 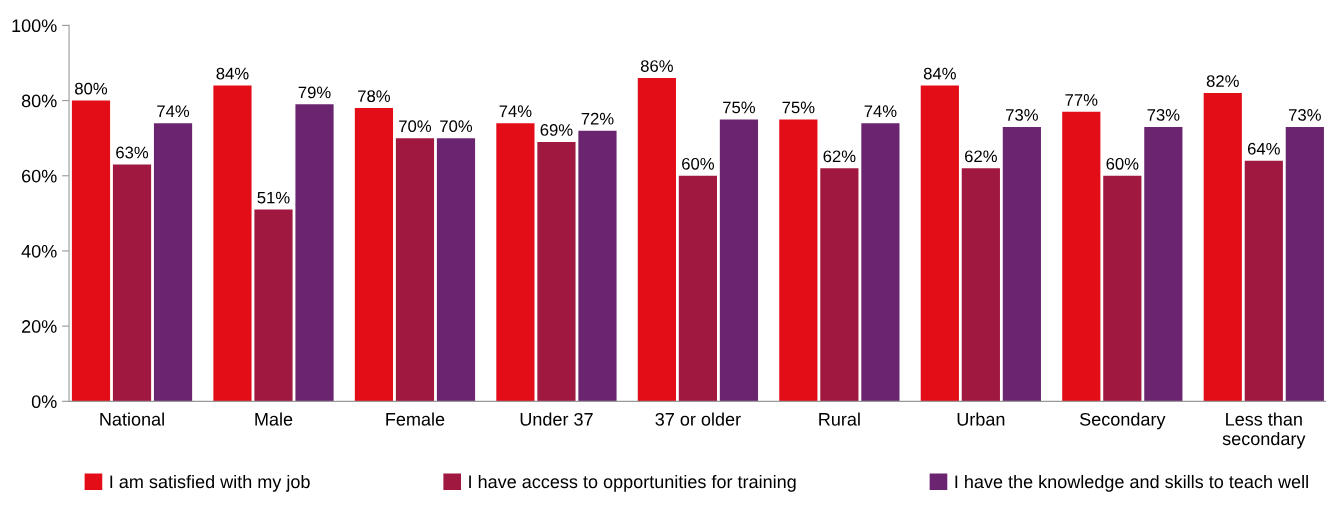 I want to click on y-tick-label: 20%, so click(x=39, y=326).